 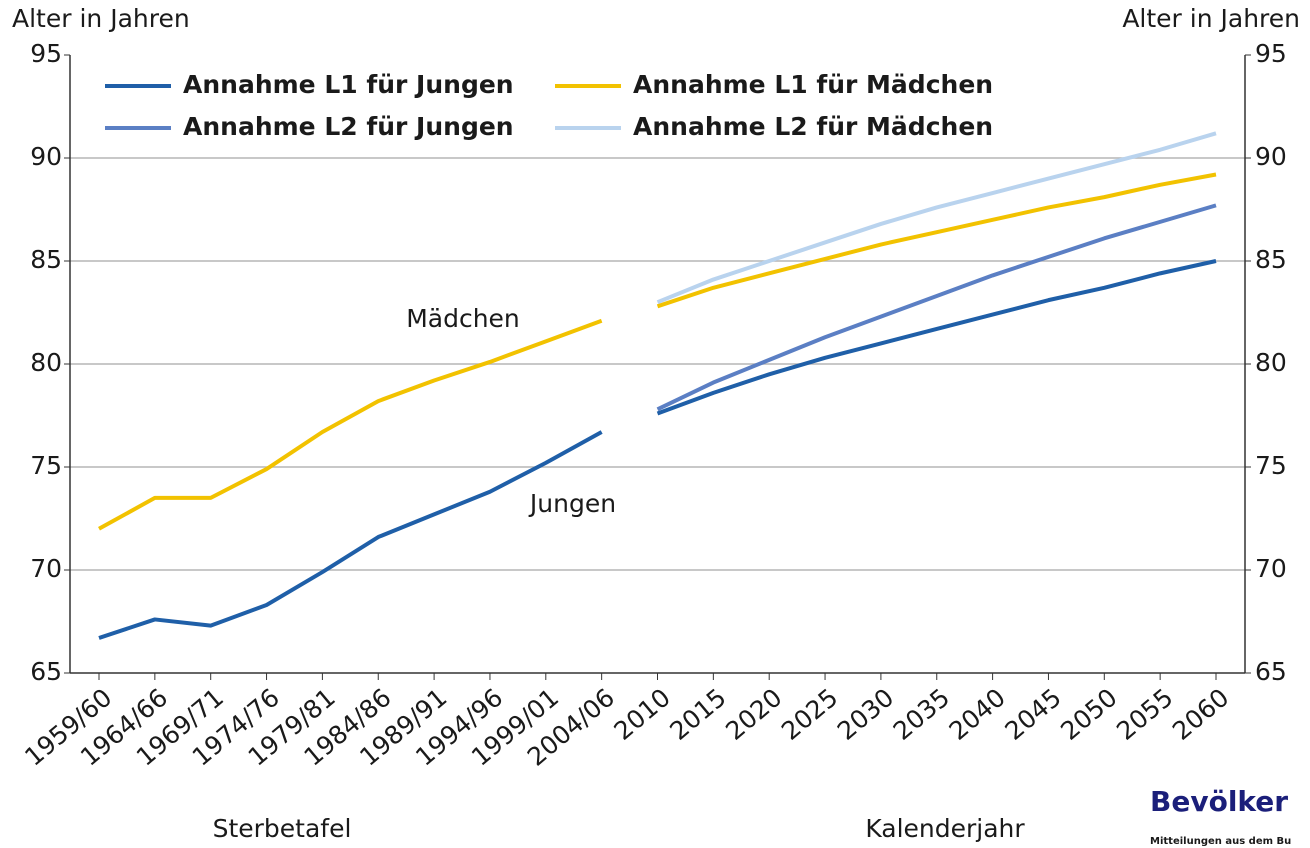 I want to click on y2-tick-label: 90, so click(x=1271, y=156).